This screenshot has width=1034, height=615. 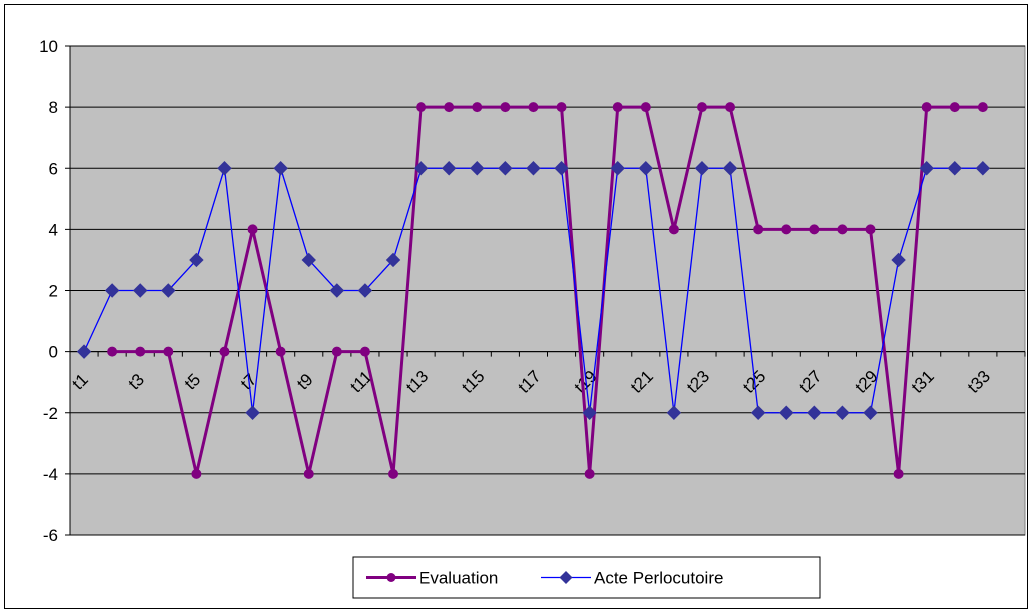 What do you see at coordinates (458, 578) in the screenshot?
I see `legend-label-0: Evaluation` at bounding box center [458, 578].